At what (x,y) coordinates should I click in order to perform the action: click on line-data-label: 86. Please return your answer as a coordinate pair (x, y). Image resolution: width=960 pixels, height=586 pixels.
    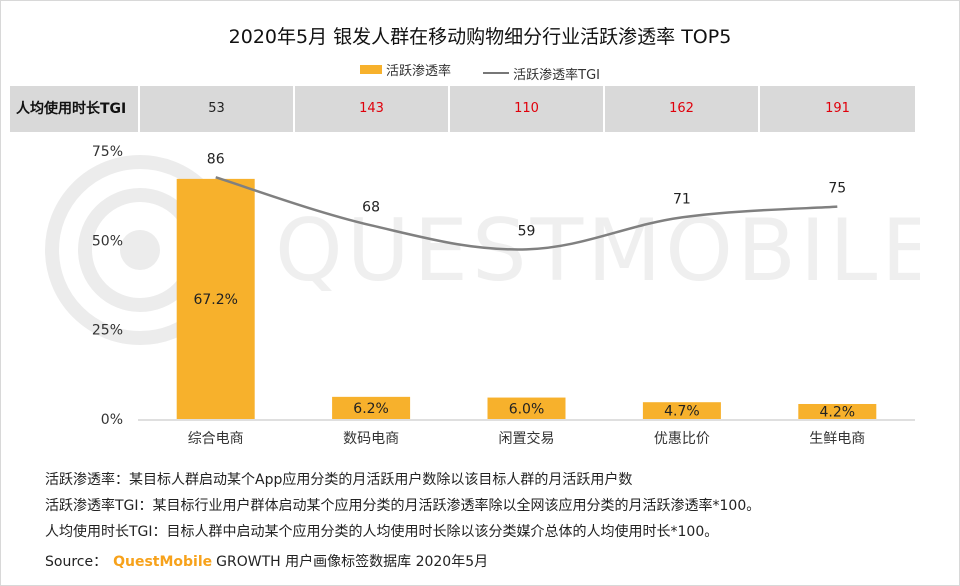
    Looking at the image, I should click on (216, 159).